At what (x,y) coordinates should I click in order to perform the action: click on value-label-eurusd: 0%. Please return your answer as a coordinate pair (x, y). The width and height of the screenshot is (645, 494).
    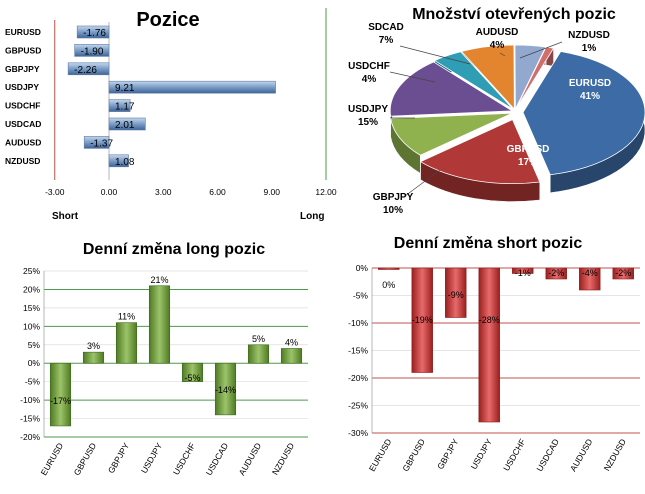
    Looking at the image, I should click on (388, 285).